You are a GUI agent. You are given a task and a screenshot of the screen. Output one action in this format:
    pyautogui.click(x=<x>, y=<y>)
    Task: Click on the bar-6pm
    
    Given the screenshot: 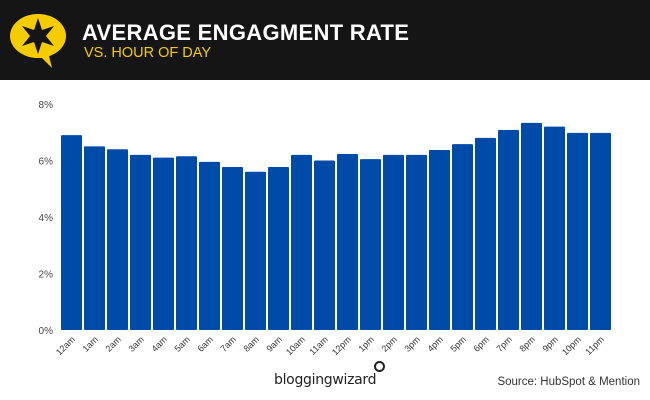 What is the action you would take?
    pyautogui.click(x=485, y=233)
    